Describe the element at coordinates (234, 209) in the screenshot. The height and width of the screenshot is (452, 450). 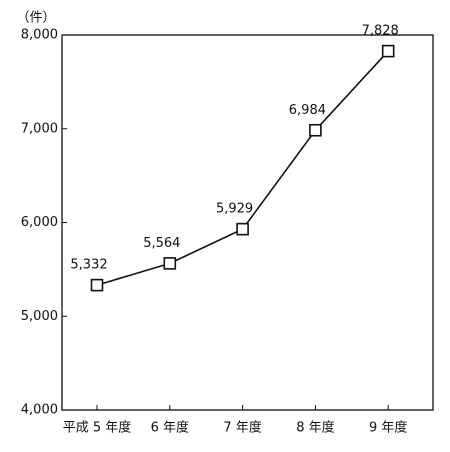
I see `value-label: 5,929` at that location.